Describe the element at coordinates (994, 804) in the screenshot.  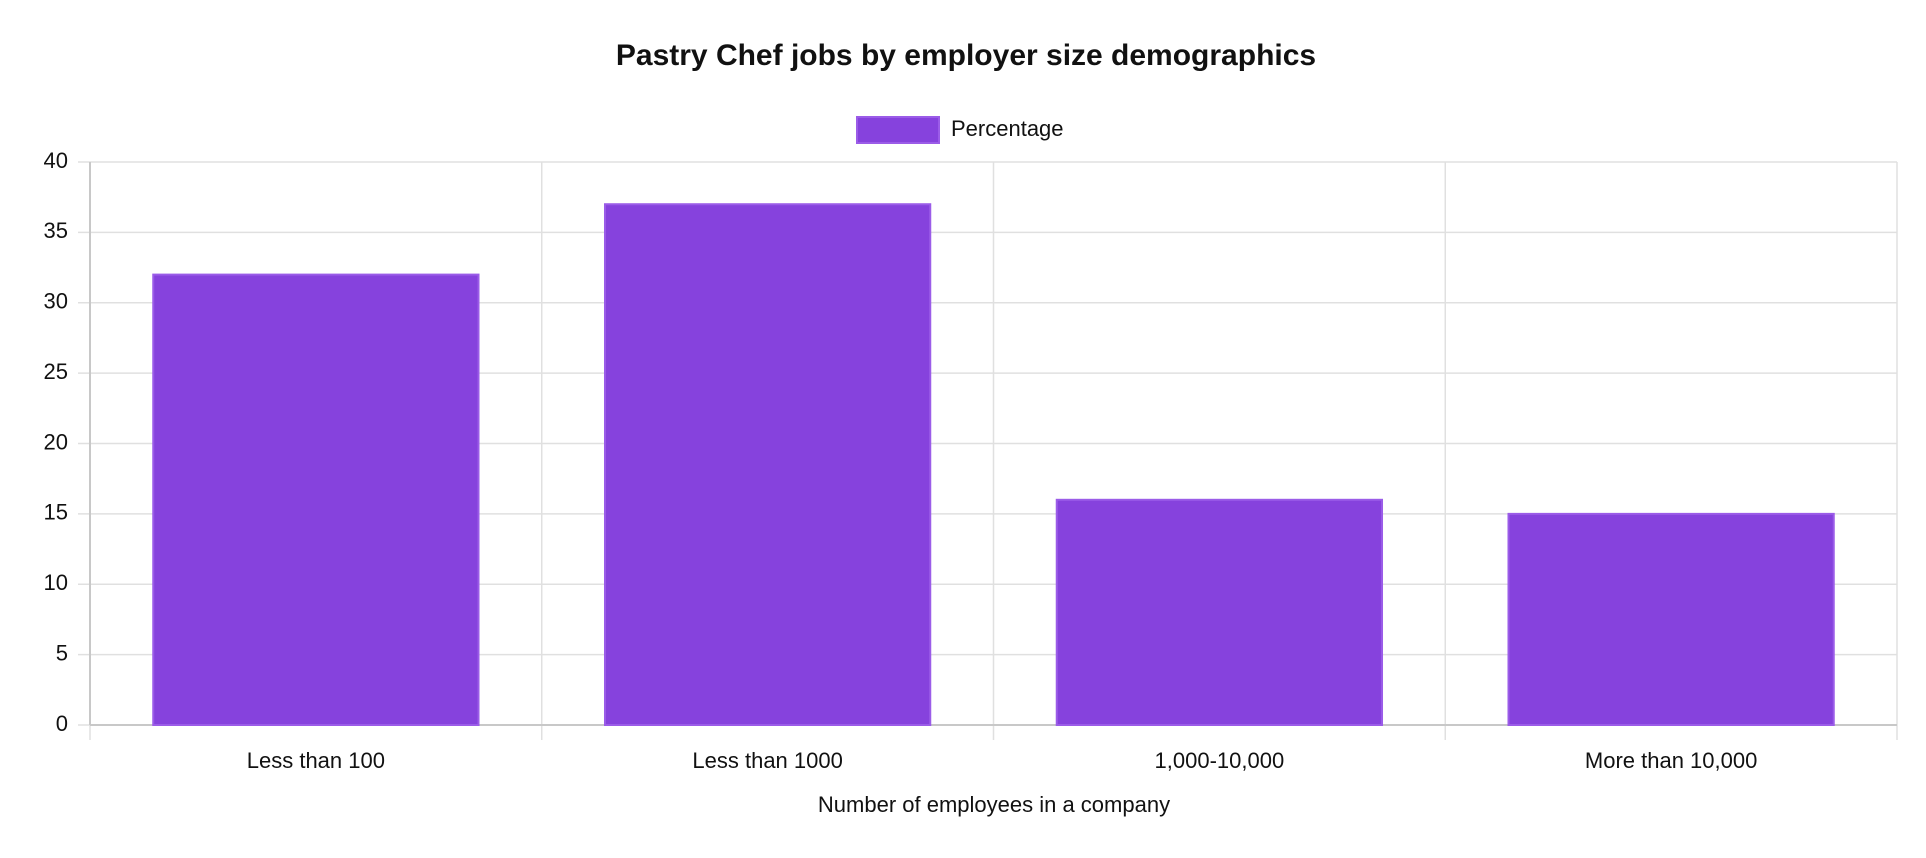
I see `x-axis-title: Number of employees in a company` at that location.